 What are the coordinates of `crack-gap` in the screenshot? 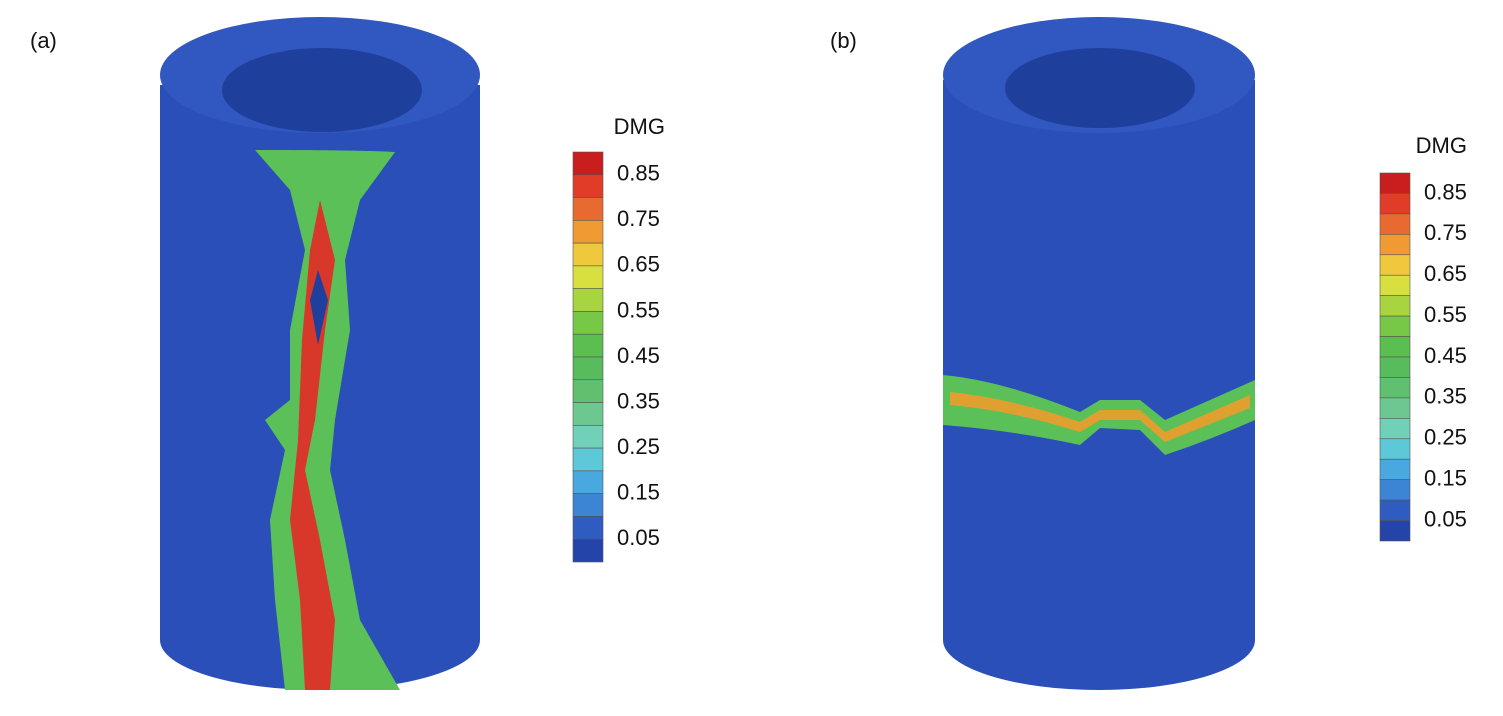 It's located at (319, 307).